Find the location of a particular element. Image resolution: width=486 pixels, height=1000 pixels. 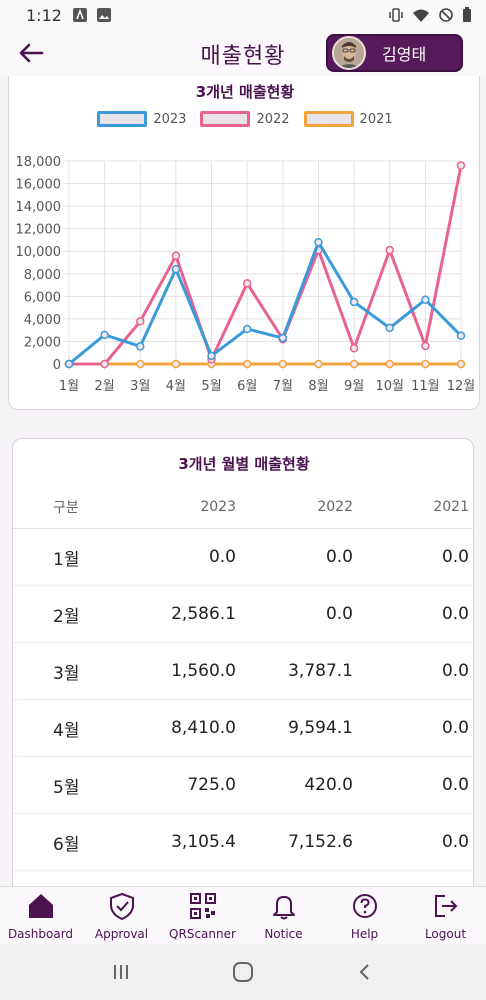

home-circle-icon is located at coordinates (243, 972).